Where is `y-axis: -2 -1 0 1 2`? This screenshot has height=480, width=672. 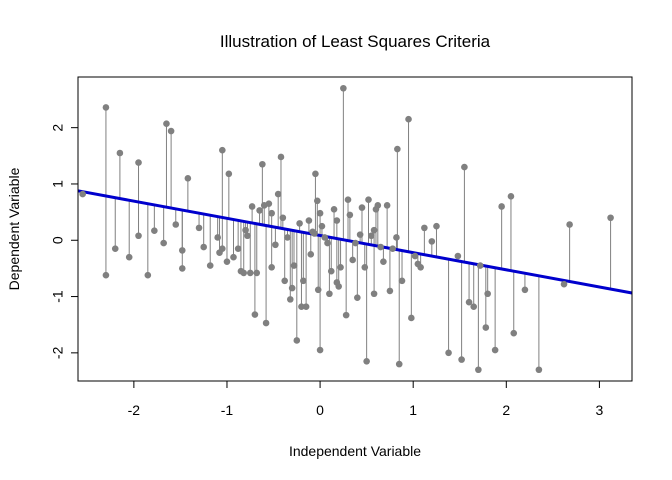 y-axis: -2 -1 0 1 2 is located at coordinates (64, 241).